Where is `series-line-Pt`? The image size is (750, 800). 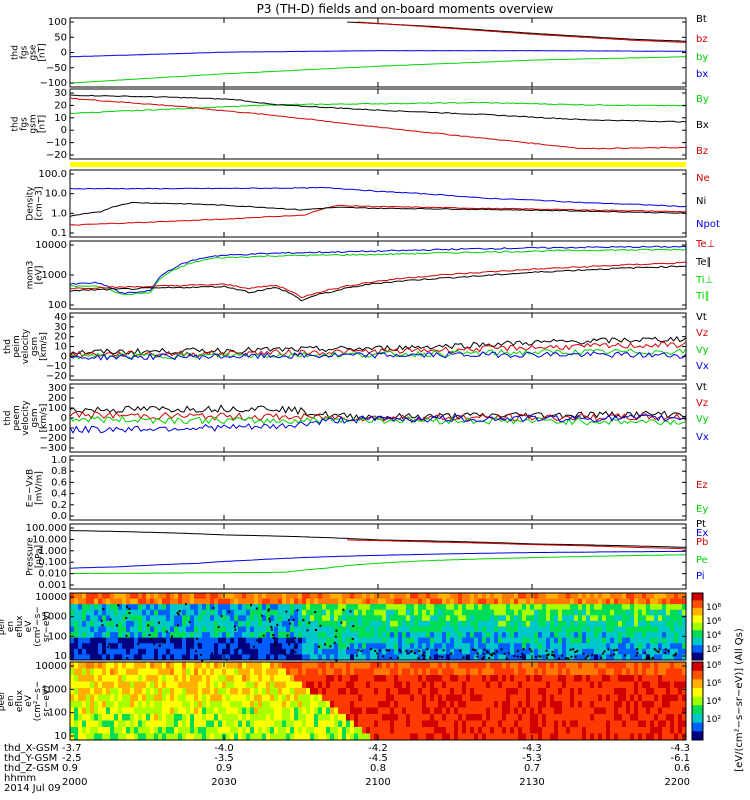 series-line-Pt is located at coordinates (378, 539).